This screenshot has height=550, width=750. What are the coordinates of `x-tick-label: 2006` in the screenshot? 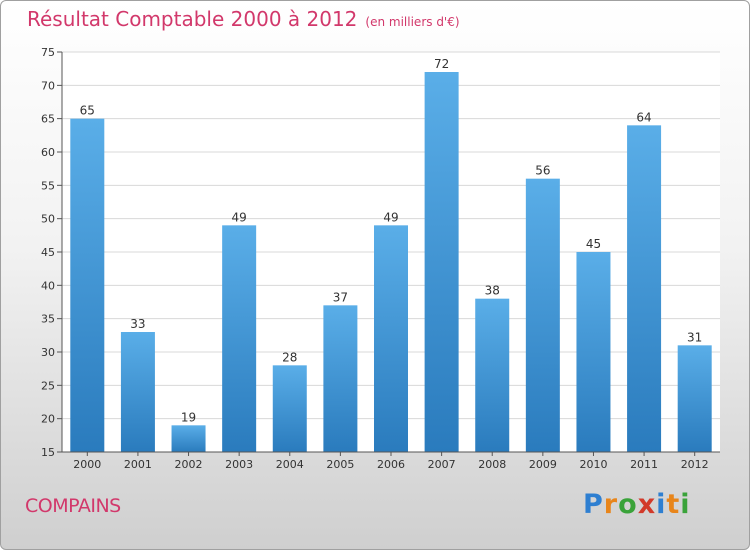 It's located at (391, 464).